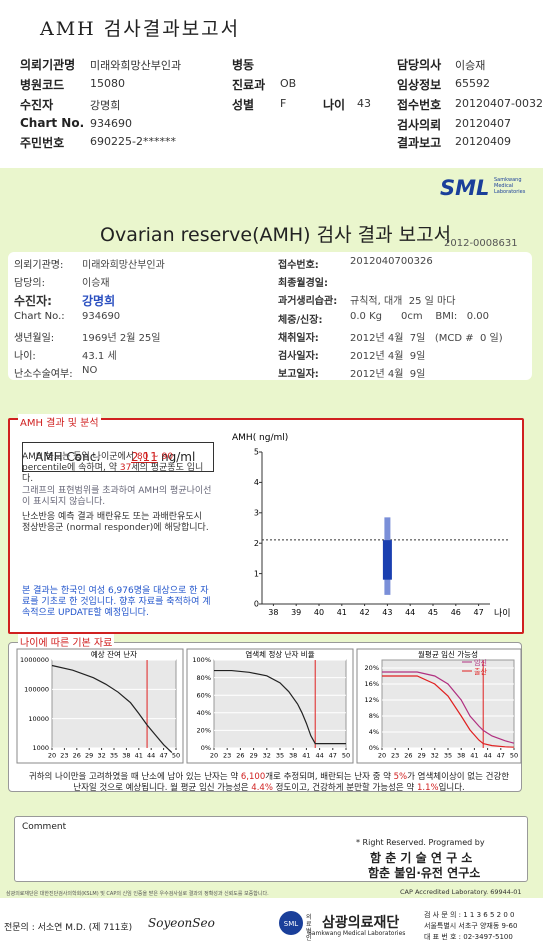  I want to click on title: AMH 검사결과보고서, so click(140, 29).